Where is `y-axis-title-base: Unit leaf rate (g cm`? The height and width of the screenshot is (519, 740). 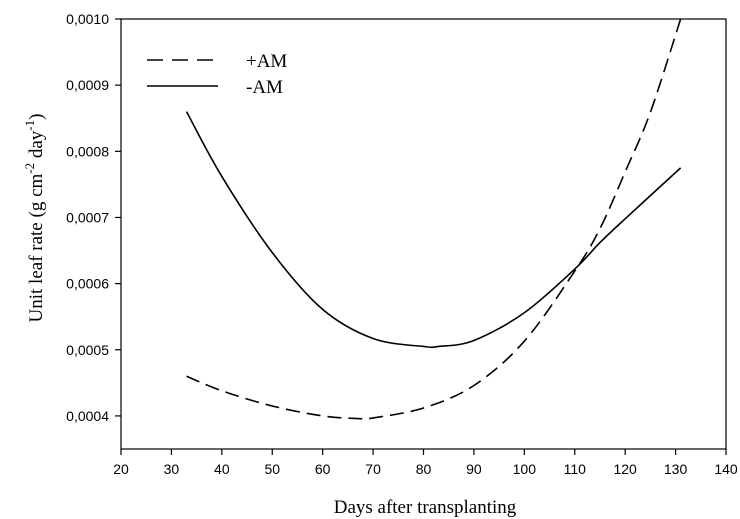 y-axis-title-base: Unit leaf rate (g cm is located at coordinates (36, 248).